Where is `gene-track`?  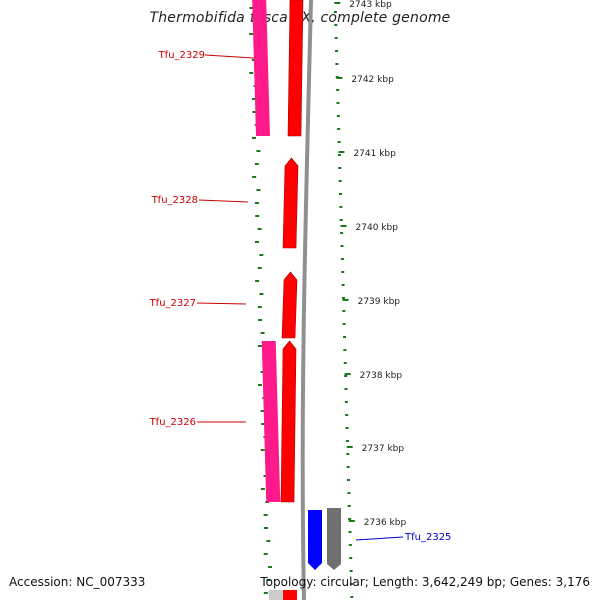 gene-track is located at coordinates (301, 300).